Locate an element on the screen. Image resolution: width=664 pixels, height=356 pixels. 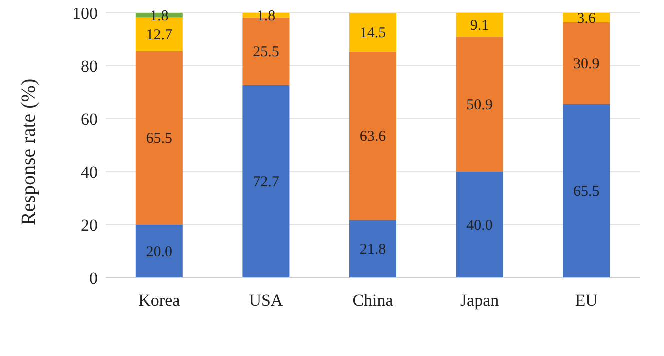
data-label: 21.8 is located at coordinates (373, 250).